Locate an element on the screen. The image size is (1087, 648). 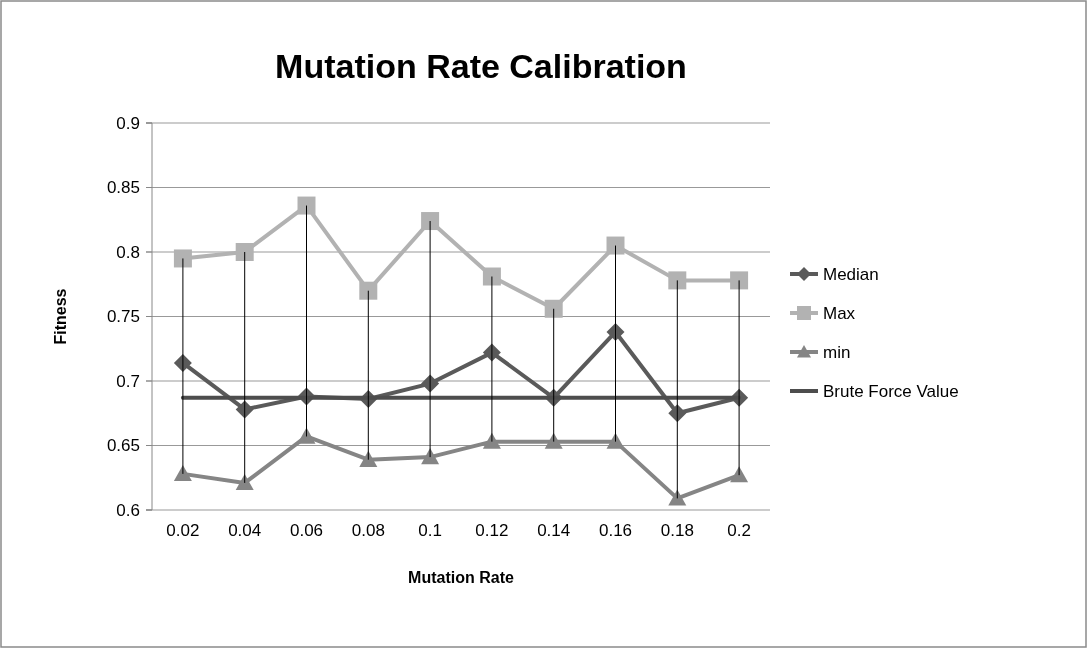
y-tick-label: 0.9 is located at coordinates (128, 123).